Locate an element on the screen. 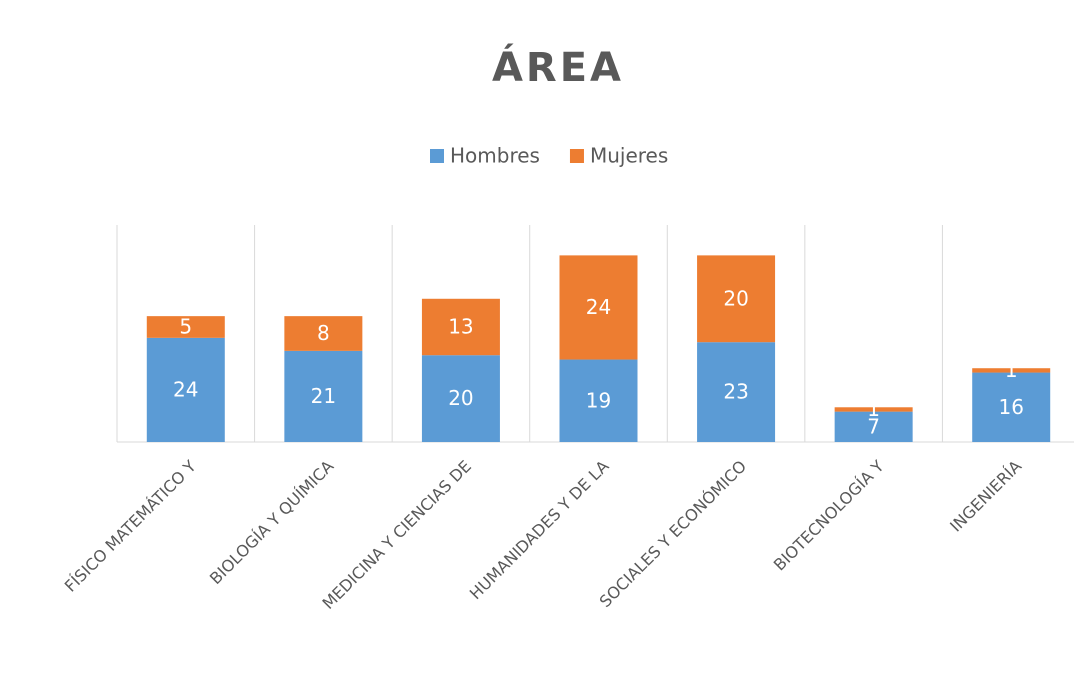 Image resolution: width=1074 pixels, height=679 pixels. x-tick-label: HUMANIDADES Y DE LA is located at coordinates (539, 530).